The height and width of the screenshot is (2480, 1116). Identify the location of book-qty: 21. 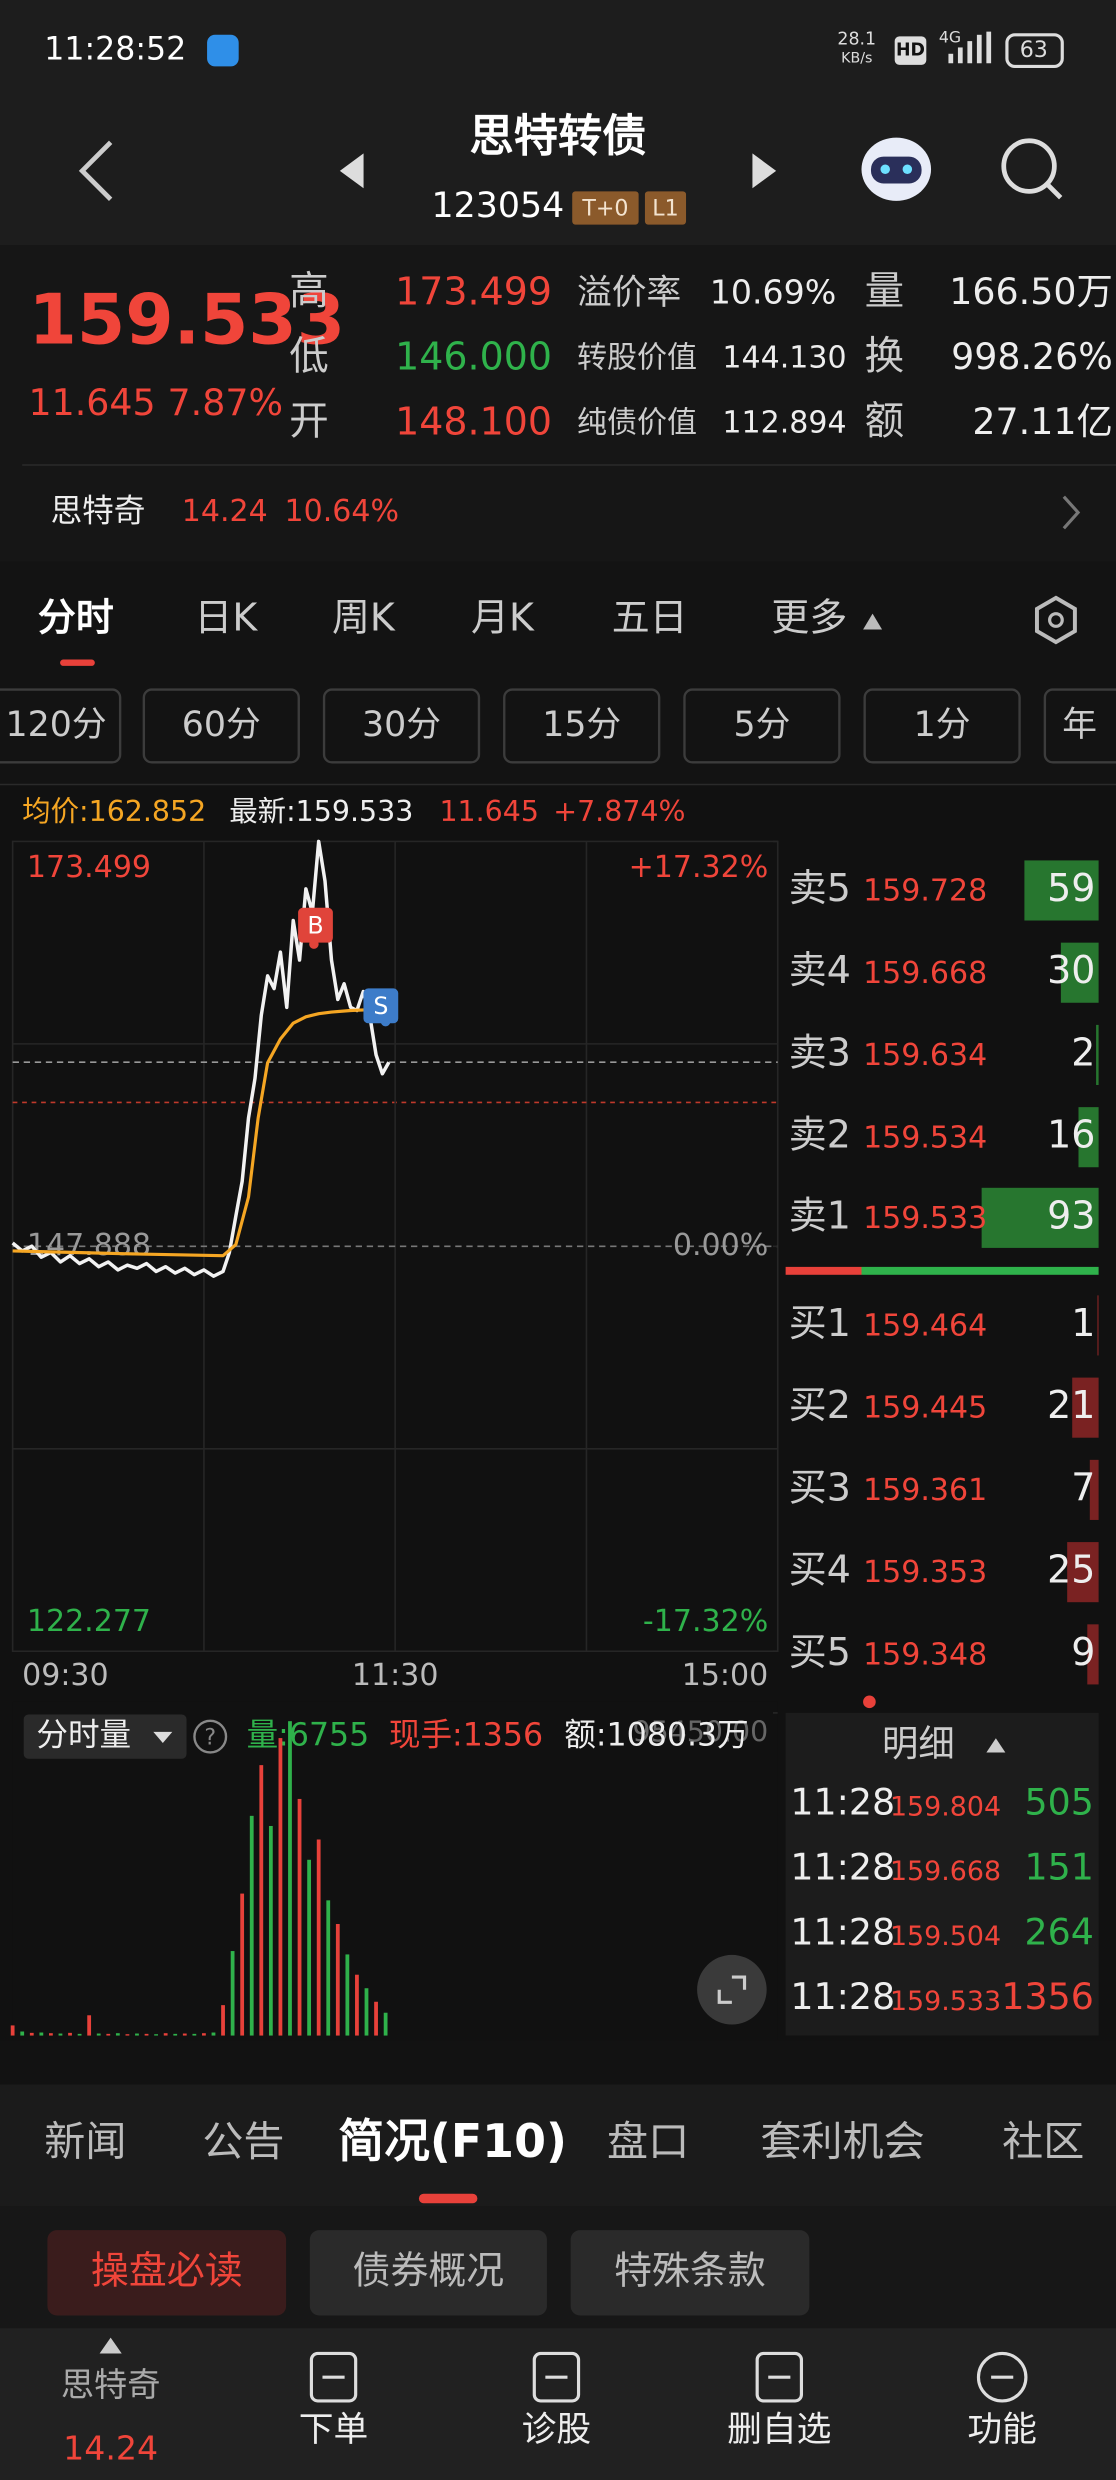
(1071, 1405).